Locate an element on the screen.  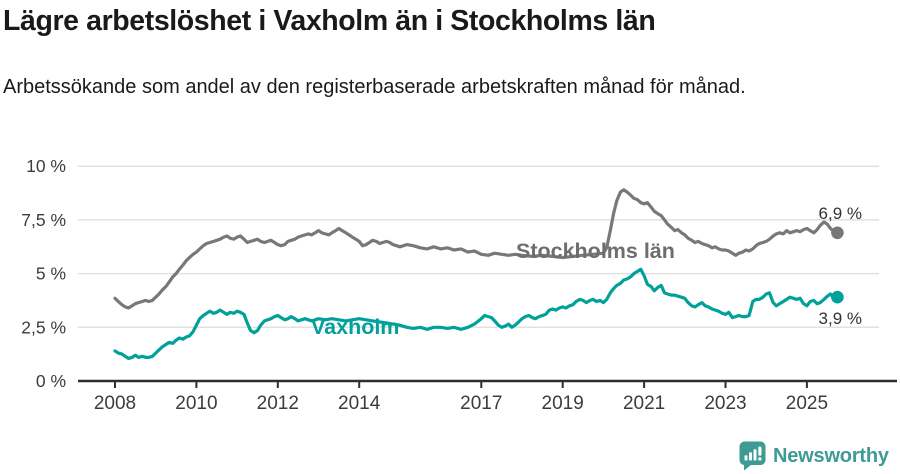
y-tick-label: 5 % is located at coordinates (51, 274).